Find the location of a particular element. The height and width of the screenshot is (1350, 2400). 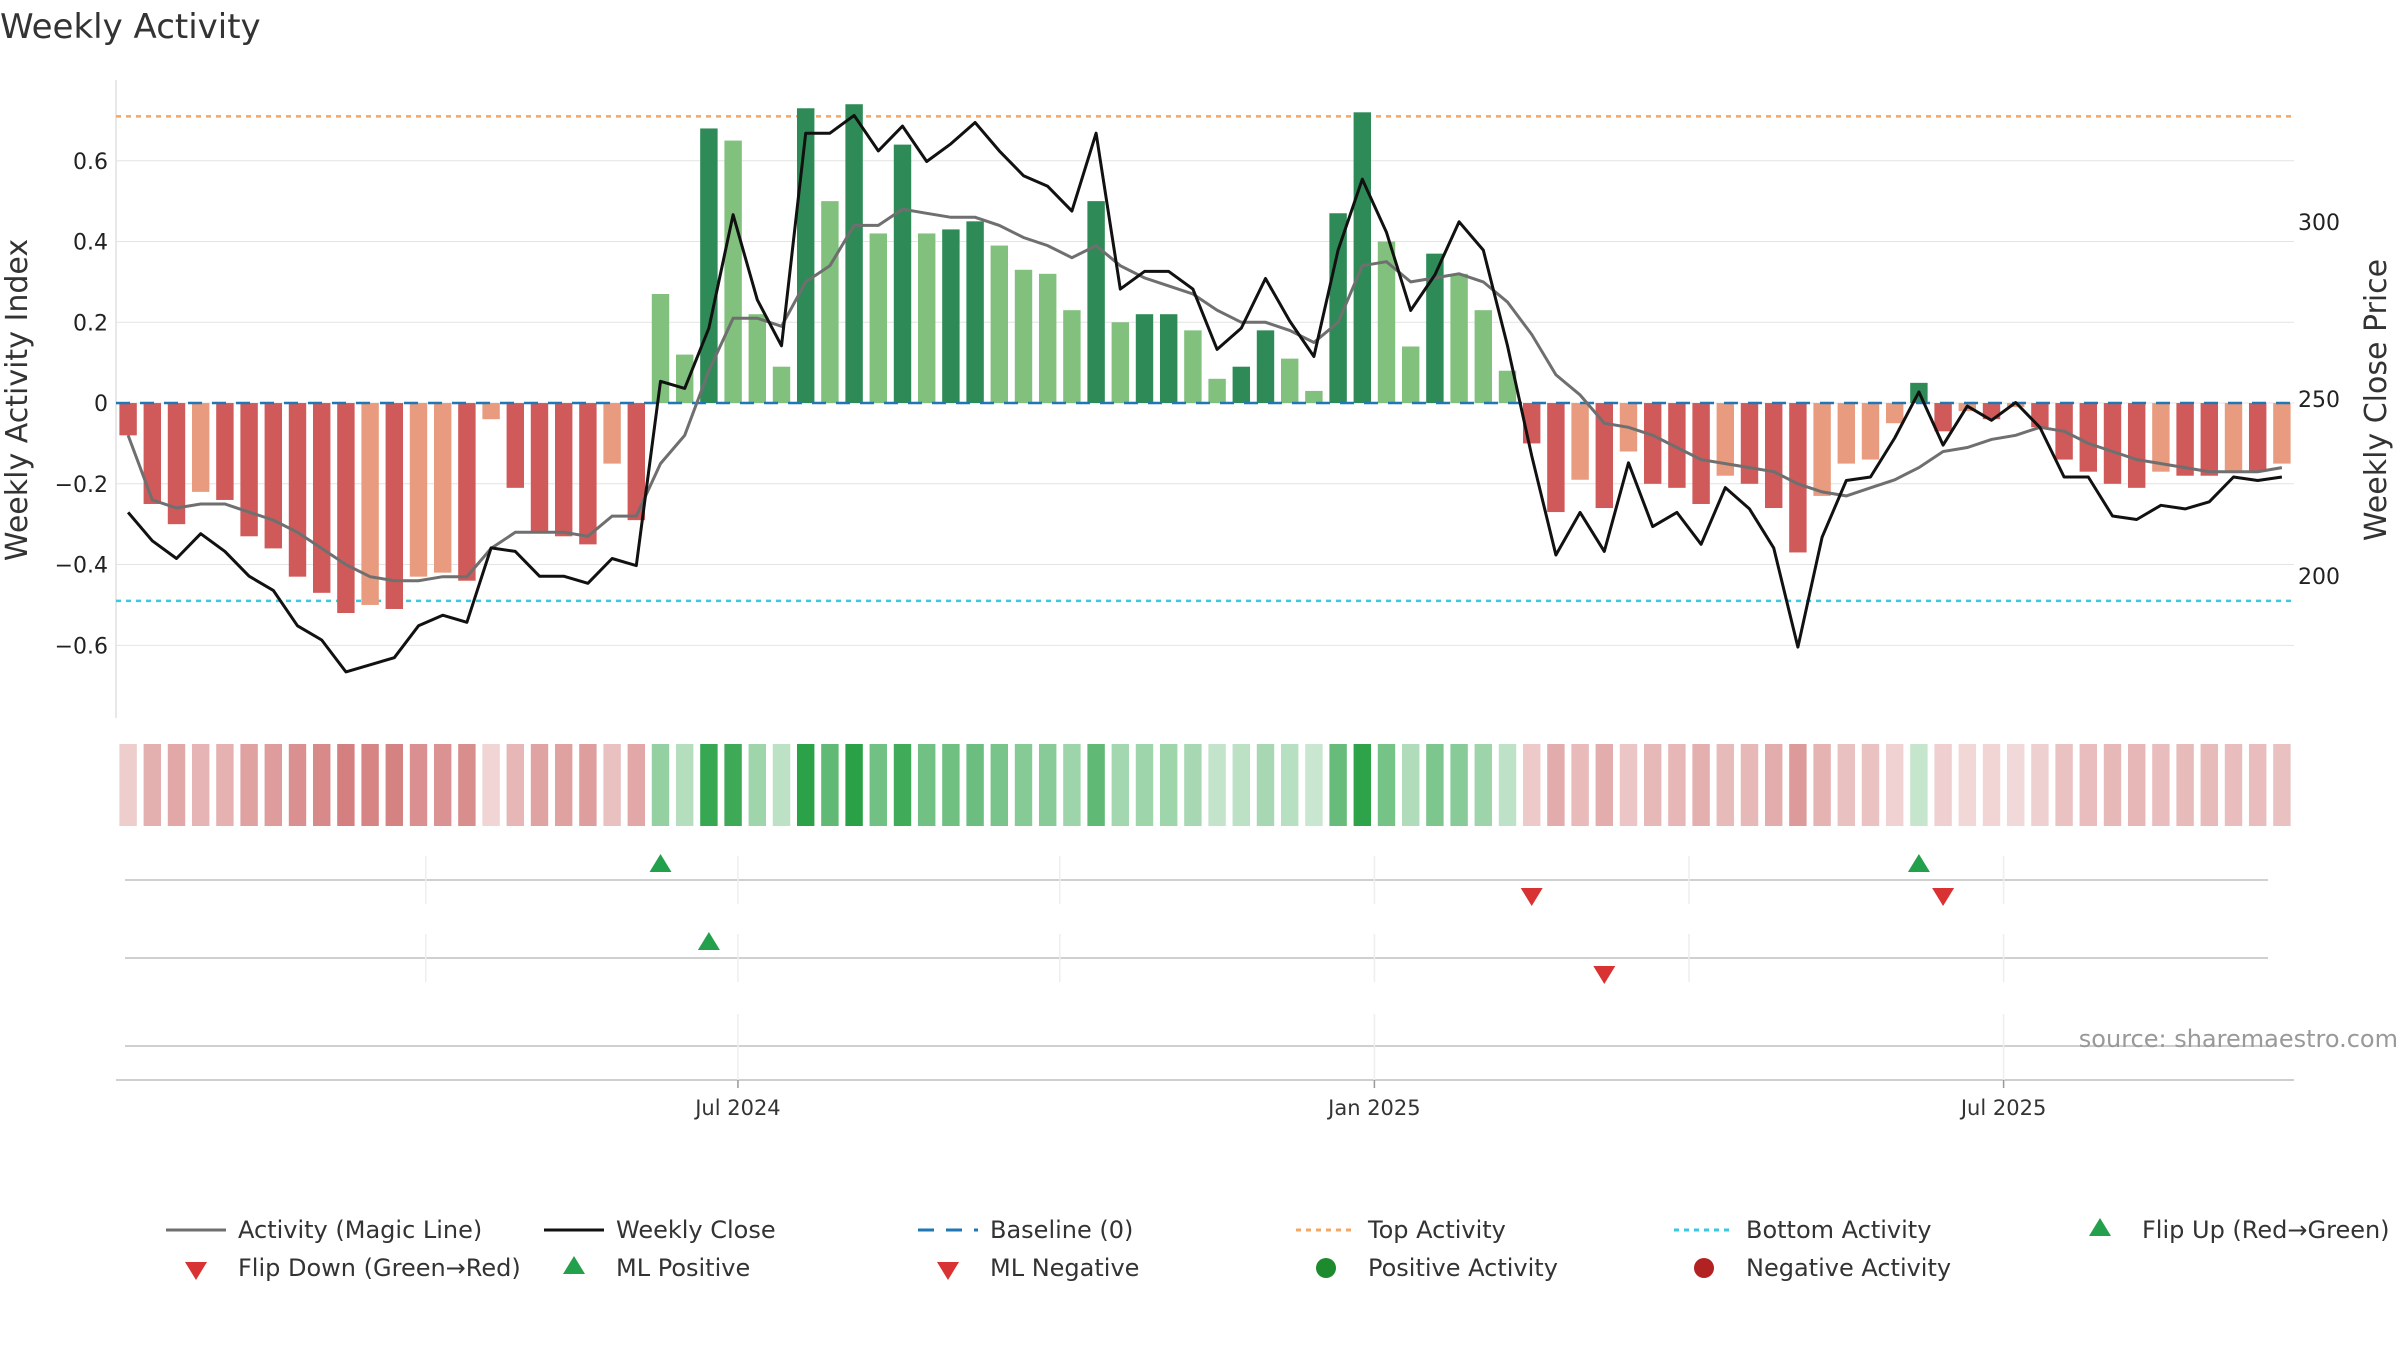

legend-label: Positive Activity is located at coordinates (1463, 1268).